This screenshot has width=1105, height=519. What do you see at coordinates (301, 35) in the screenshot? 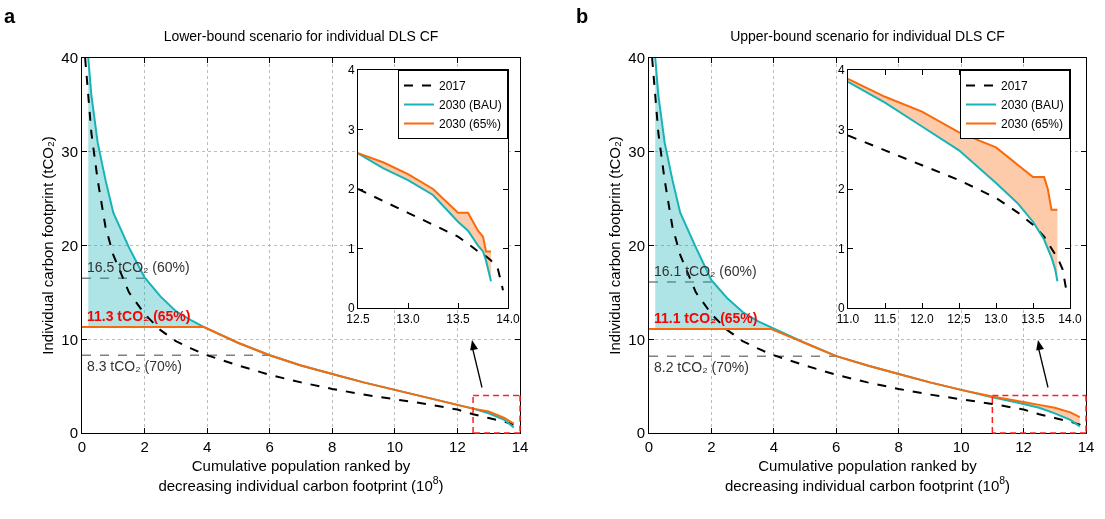
I see `chart-title: Lower-bound scenario for individual DLS CF` at bounding box center [301, 35].